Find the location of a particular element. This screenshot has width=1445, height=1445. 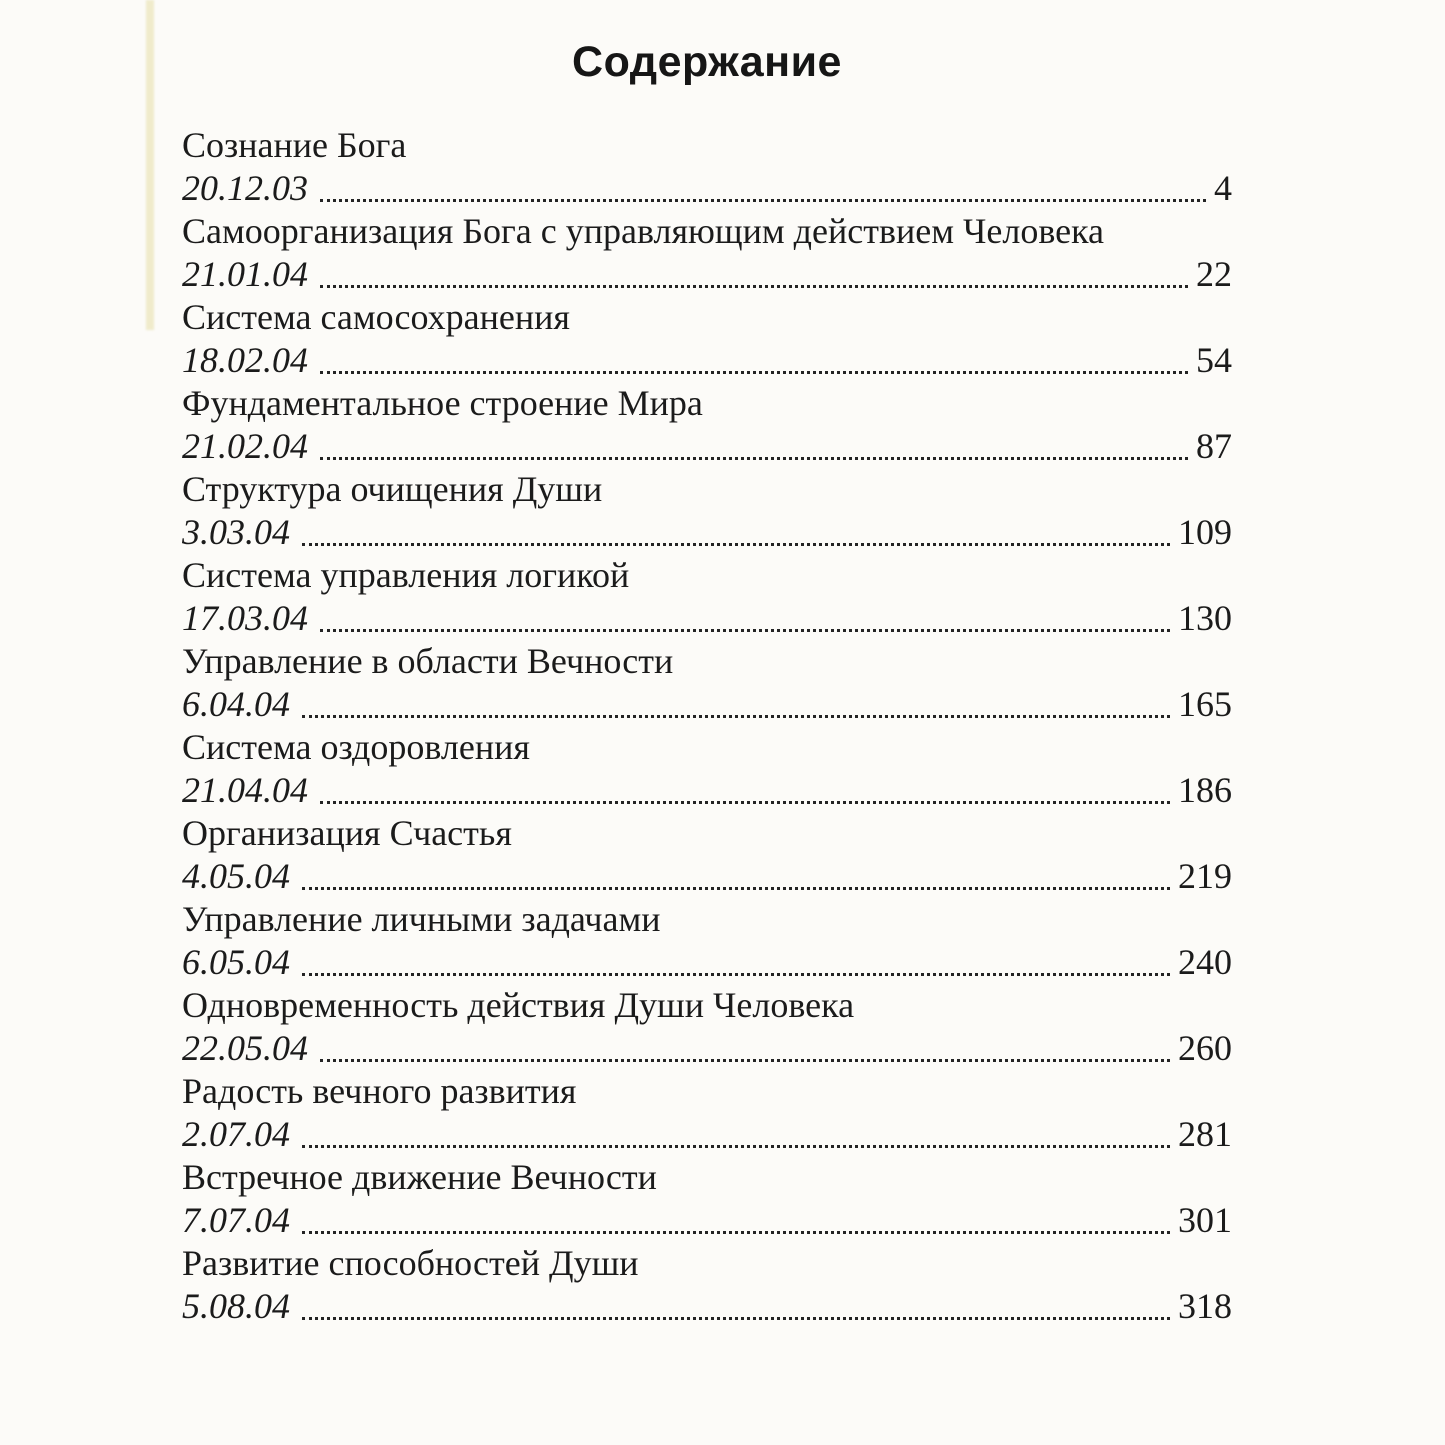

toc-entry-title: Фундаментальное строение Мира is located at coordinates (442, 403).